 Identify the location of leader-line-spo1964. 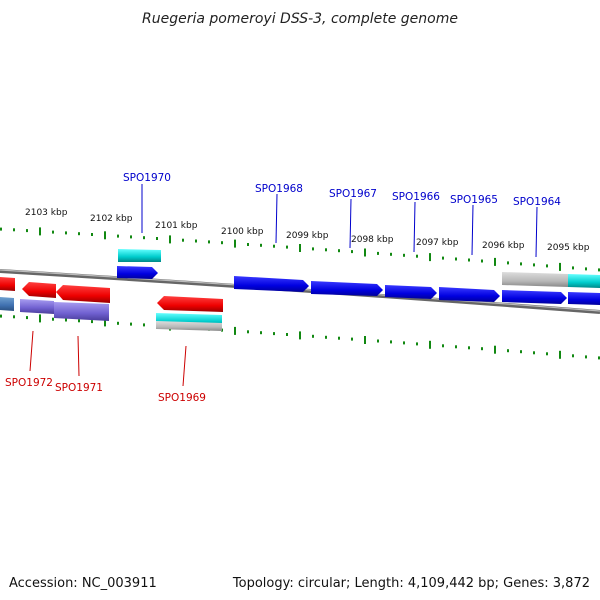
(536, 232).